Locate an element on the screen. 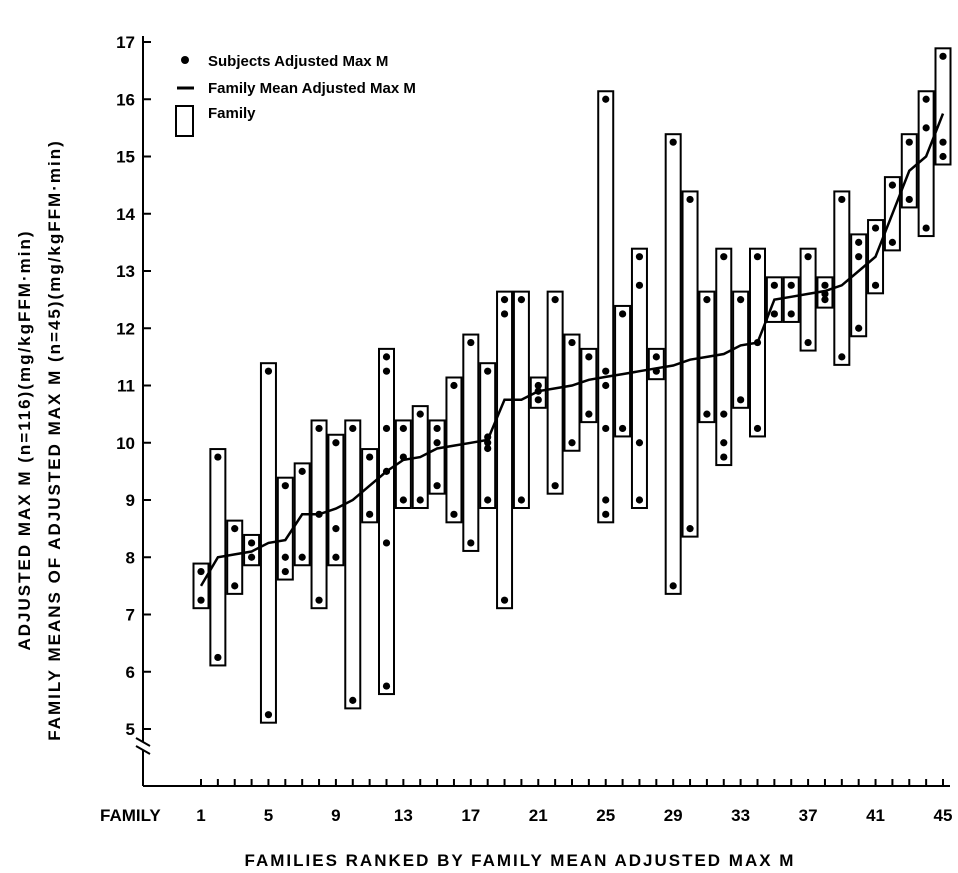  y-tick-label: 14 is located at coordinates (125, 214).